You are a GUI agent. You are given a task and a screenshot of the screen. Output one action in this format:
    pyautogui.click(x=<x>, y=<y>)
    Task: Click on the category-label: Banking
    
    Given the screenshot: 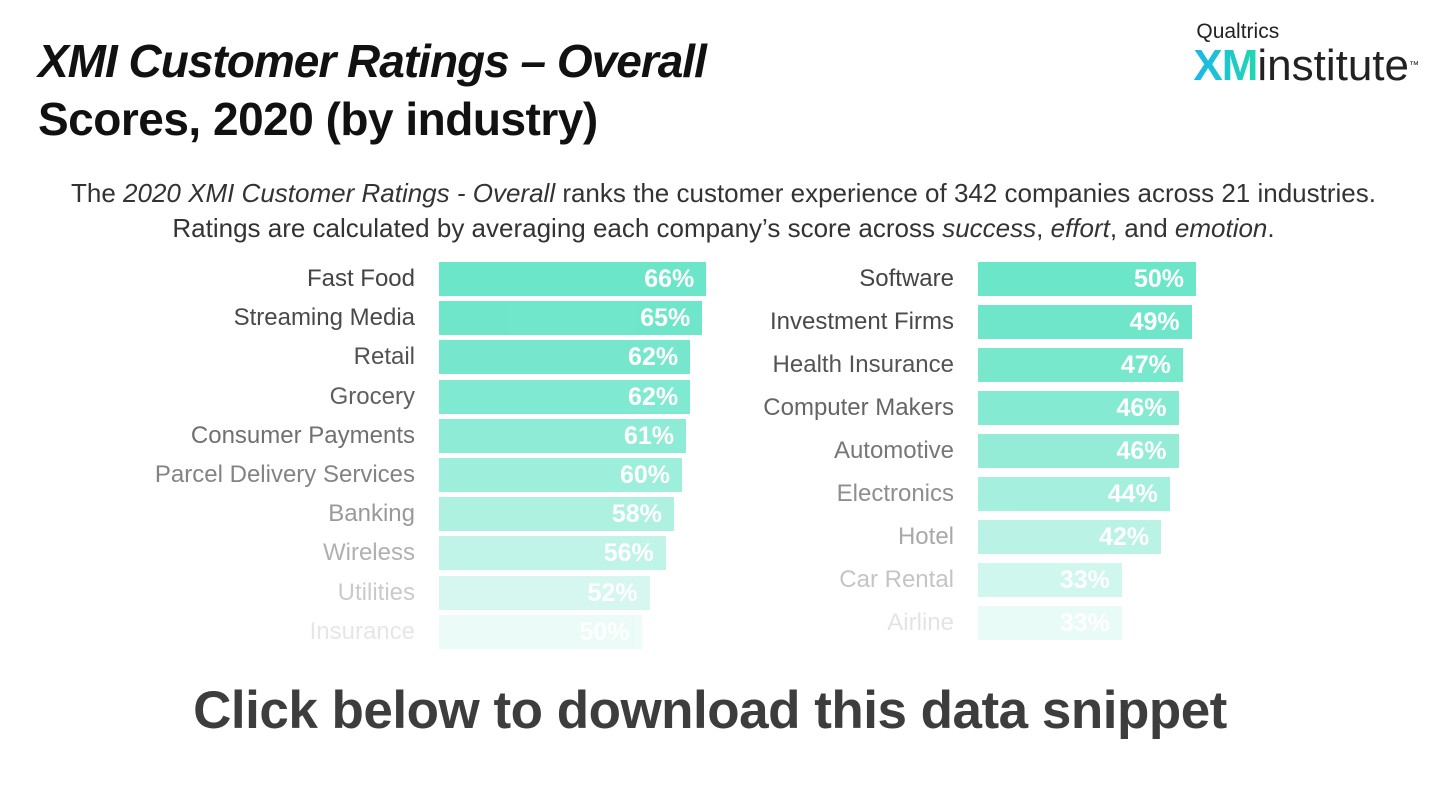 What is the action you would take?
    pyautogui.click(x=371, y=514)
    